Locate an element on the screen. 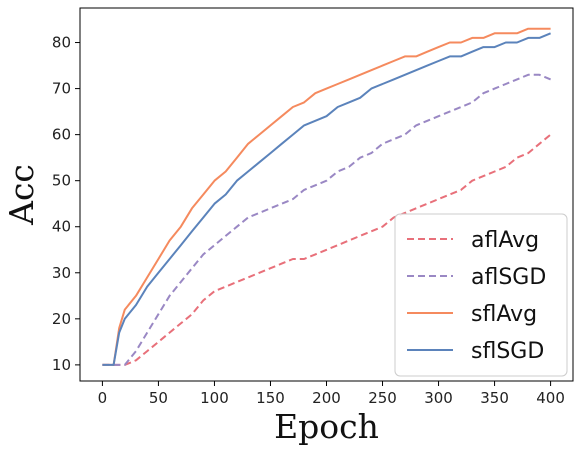 Image resolution: width=585 pixels, height=453 pixels. x-tick-label: 0 is located at coordinates (103, 398).